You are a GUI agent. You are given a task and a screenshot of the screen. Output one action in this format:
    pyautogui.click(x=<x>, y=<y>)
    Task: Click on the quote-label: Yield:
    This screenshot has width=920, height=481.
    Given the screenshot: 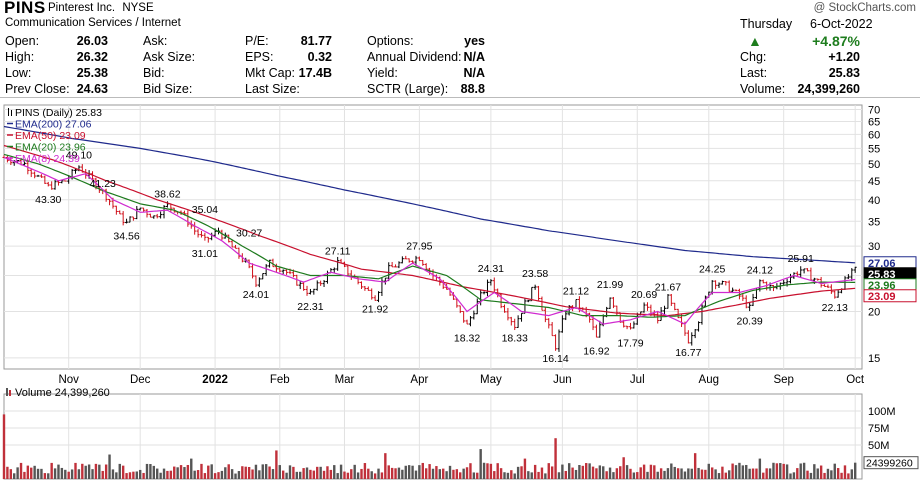 What is the action you would take?
    pyautogui.click(x=382, y=73)
    